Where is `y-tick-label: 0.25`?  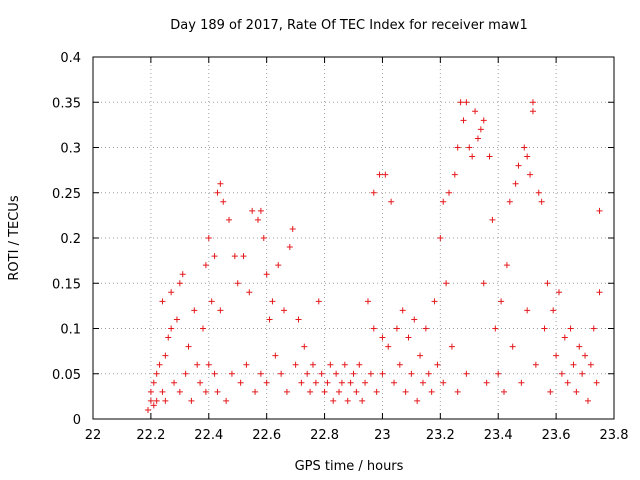
y-tick-label: 0.25 is located at coordinates (66, 194).